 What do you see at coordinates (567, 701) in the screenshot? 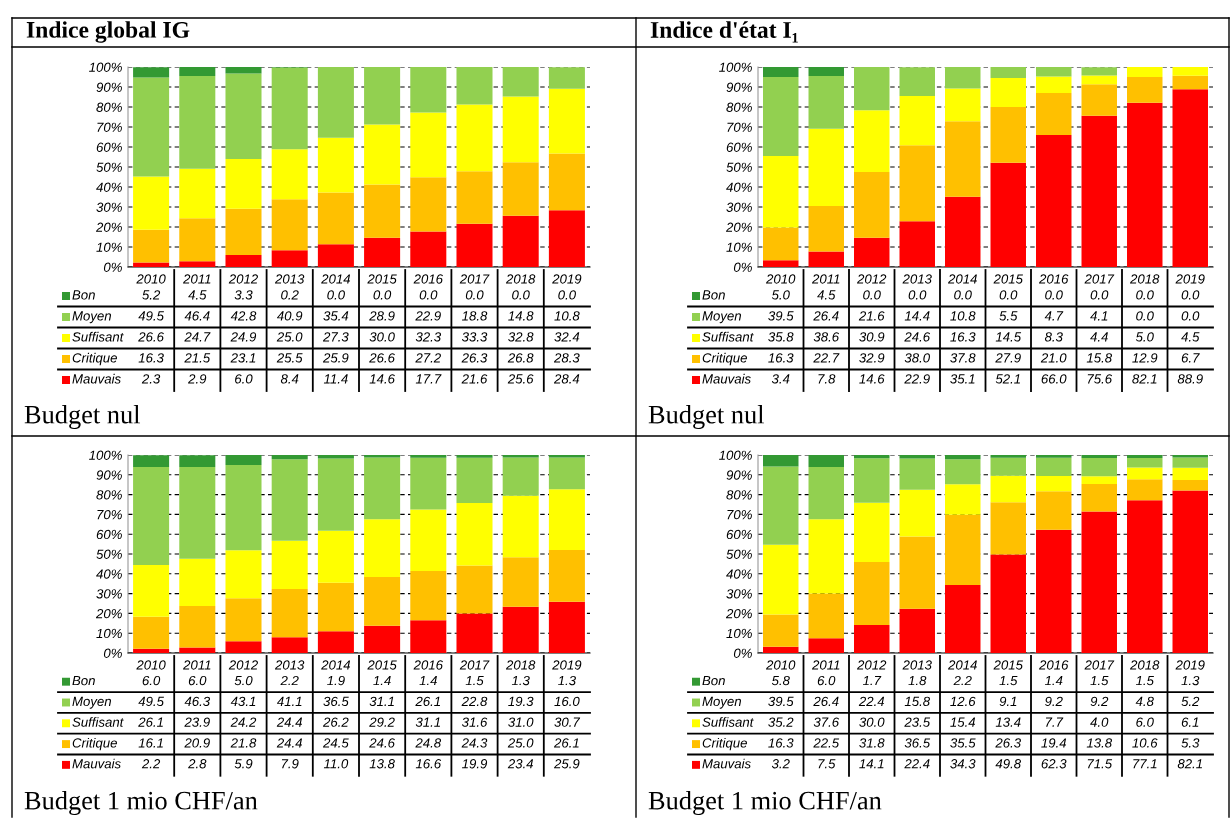
I see `data-label: 16.0` at bounding box center [567, 701].